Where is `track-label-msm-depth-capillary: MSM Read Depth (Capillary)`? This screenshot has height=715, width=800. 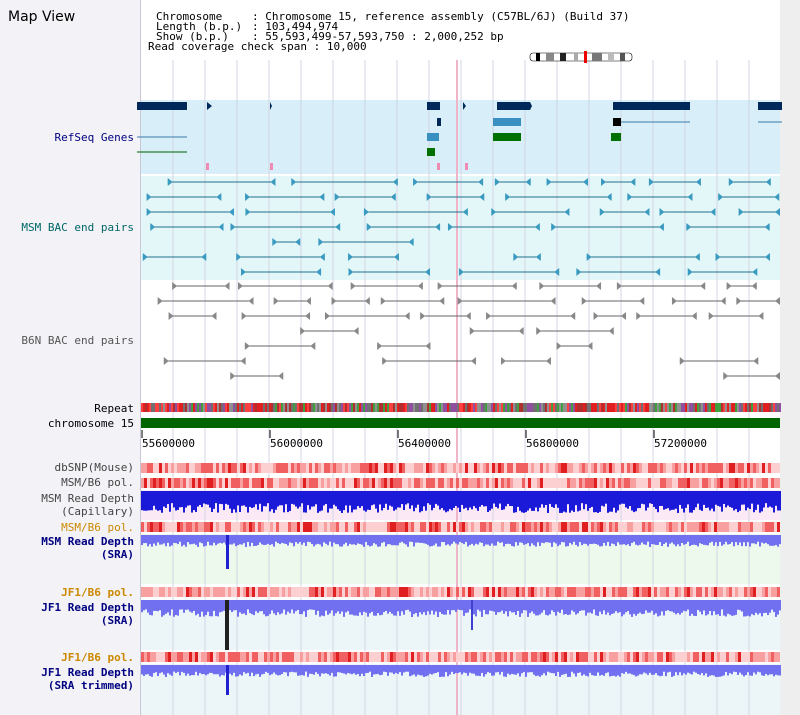 track-label-msm-depth-capillary: MSM Read Depth (Capillary) is located at coordinates (87, 505).